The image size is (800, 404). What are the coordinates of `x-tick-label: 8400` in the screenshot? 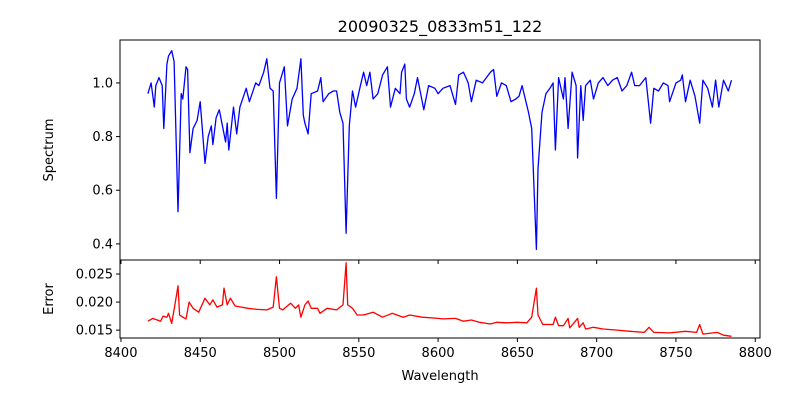 It's located at (120, 353).